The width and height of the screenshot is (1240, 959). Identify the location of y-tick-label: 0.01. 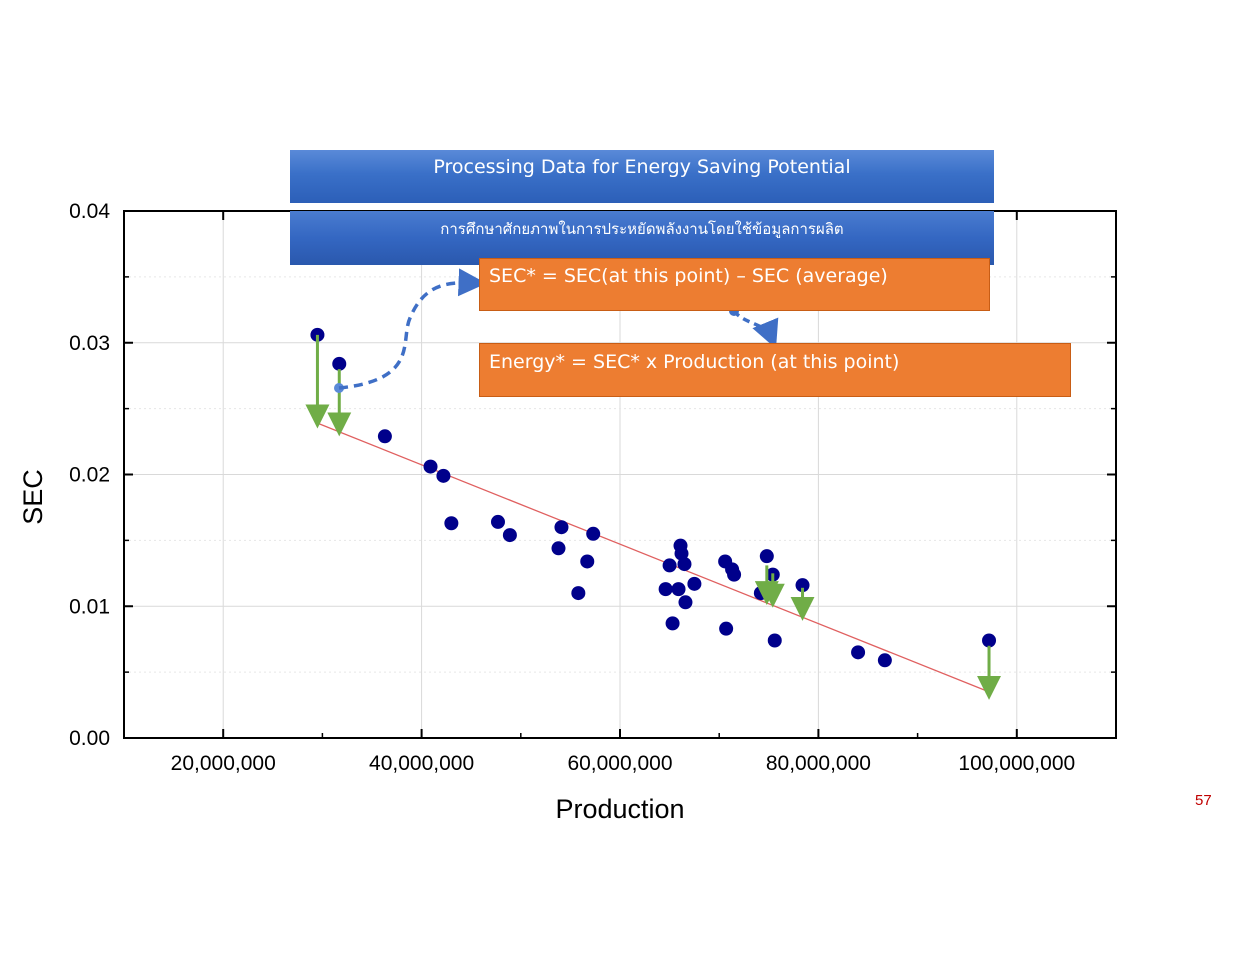
(89, 606).